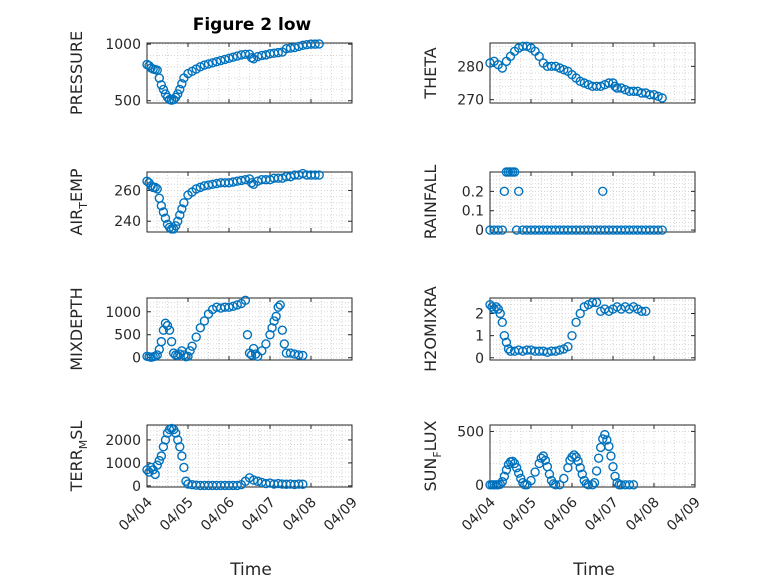  Describe the element at coordinates (479, 337) in the screenshot. I see `y-tick-label: 1` at that location.